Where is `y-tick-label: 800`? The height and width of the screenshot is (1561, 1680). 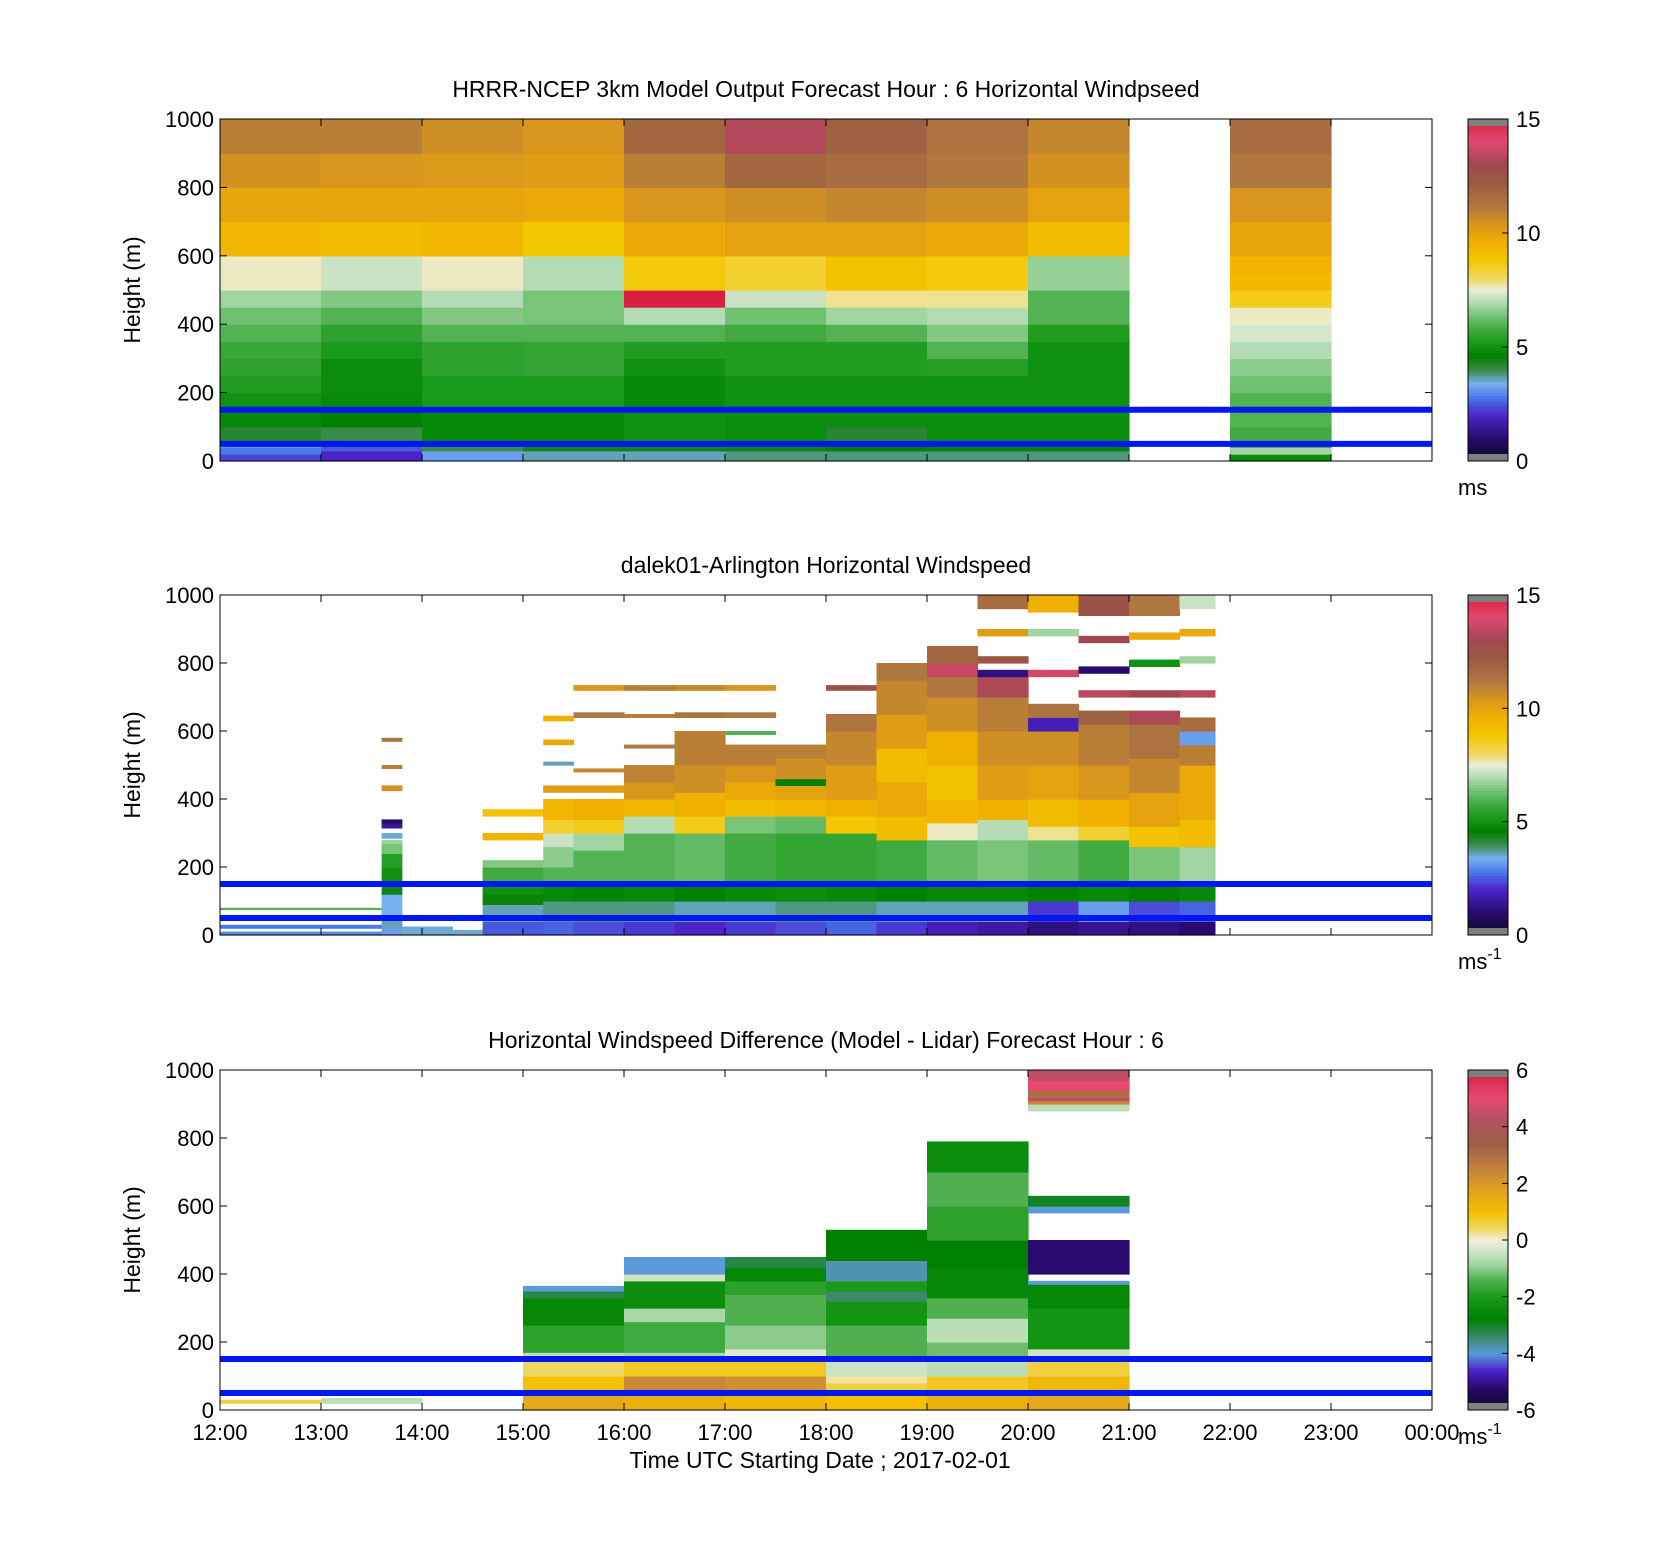 y-tick-label: 800 is located at coordinates (195, 187).